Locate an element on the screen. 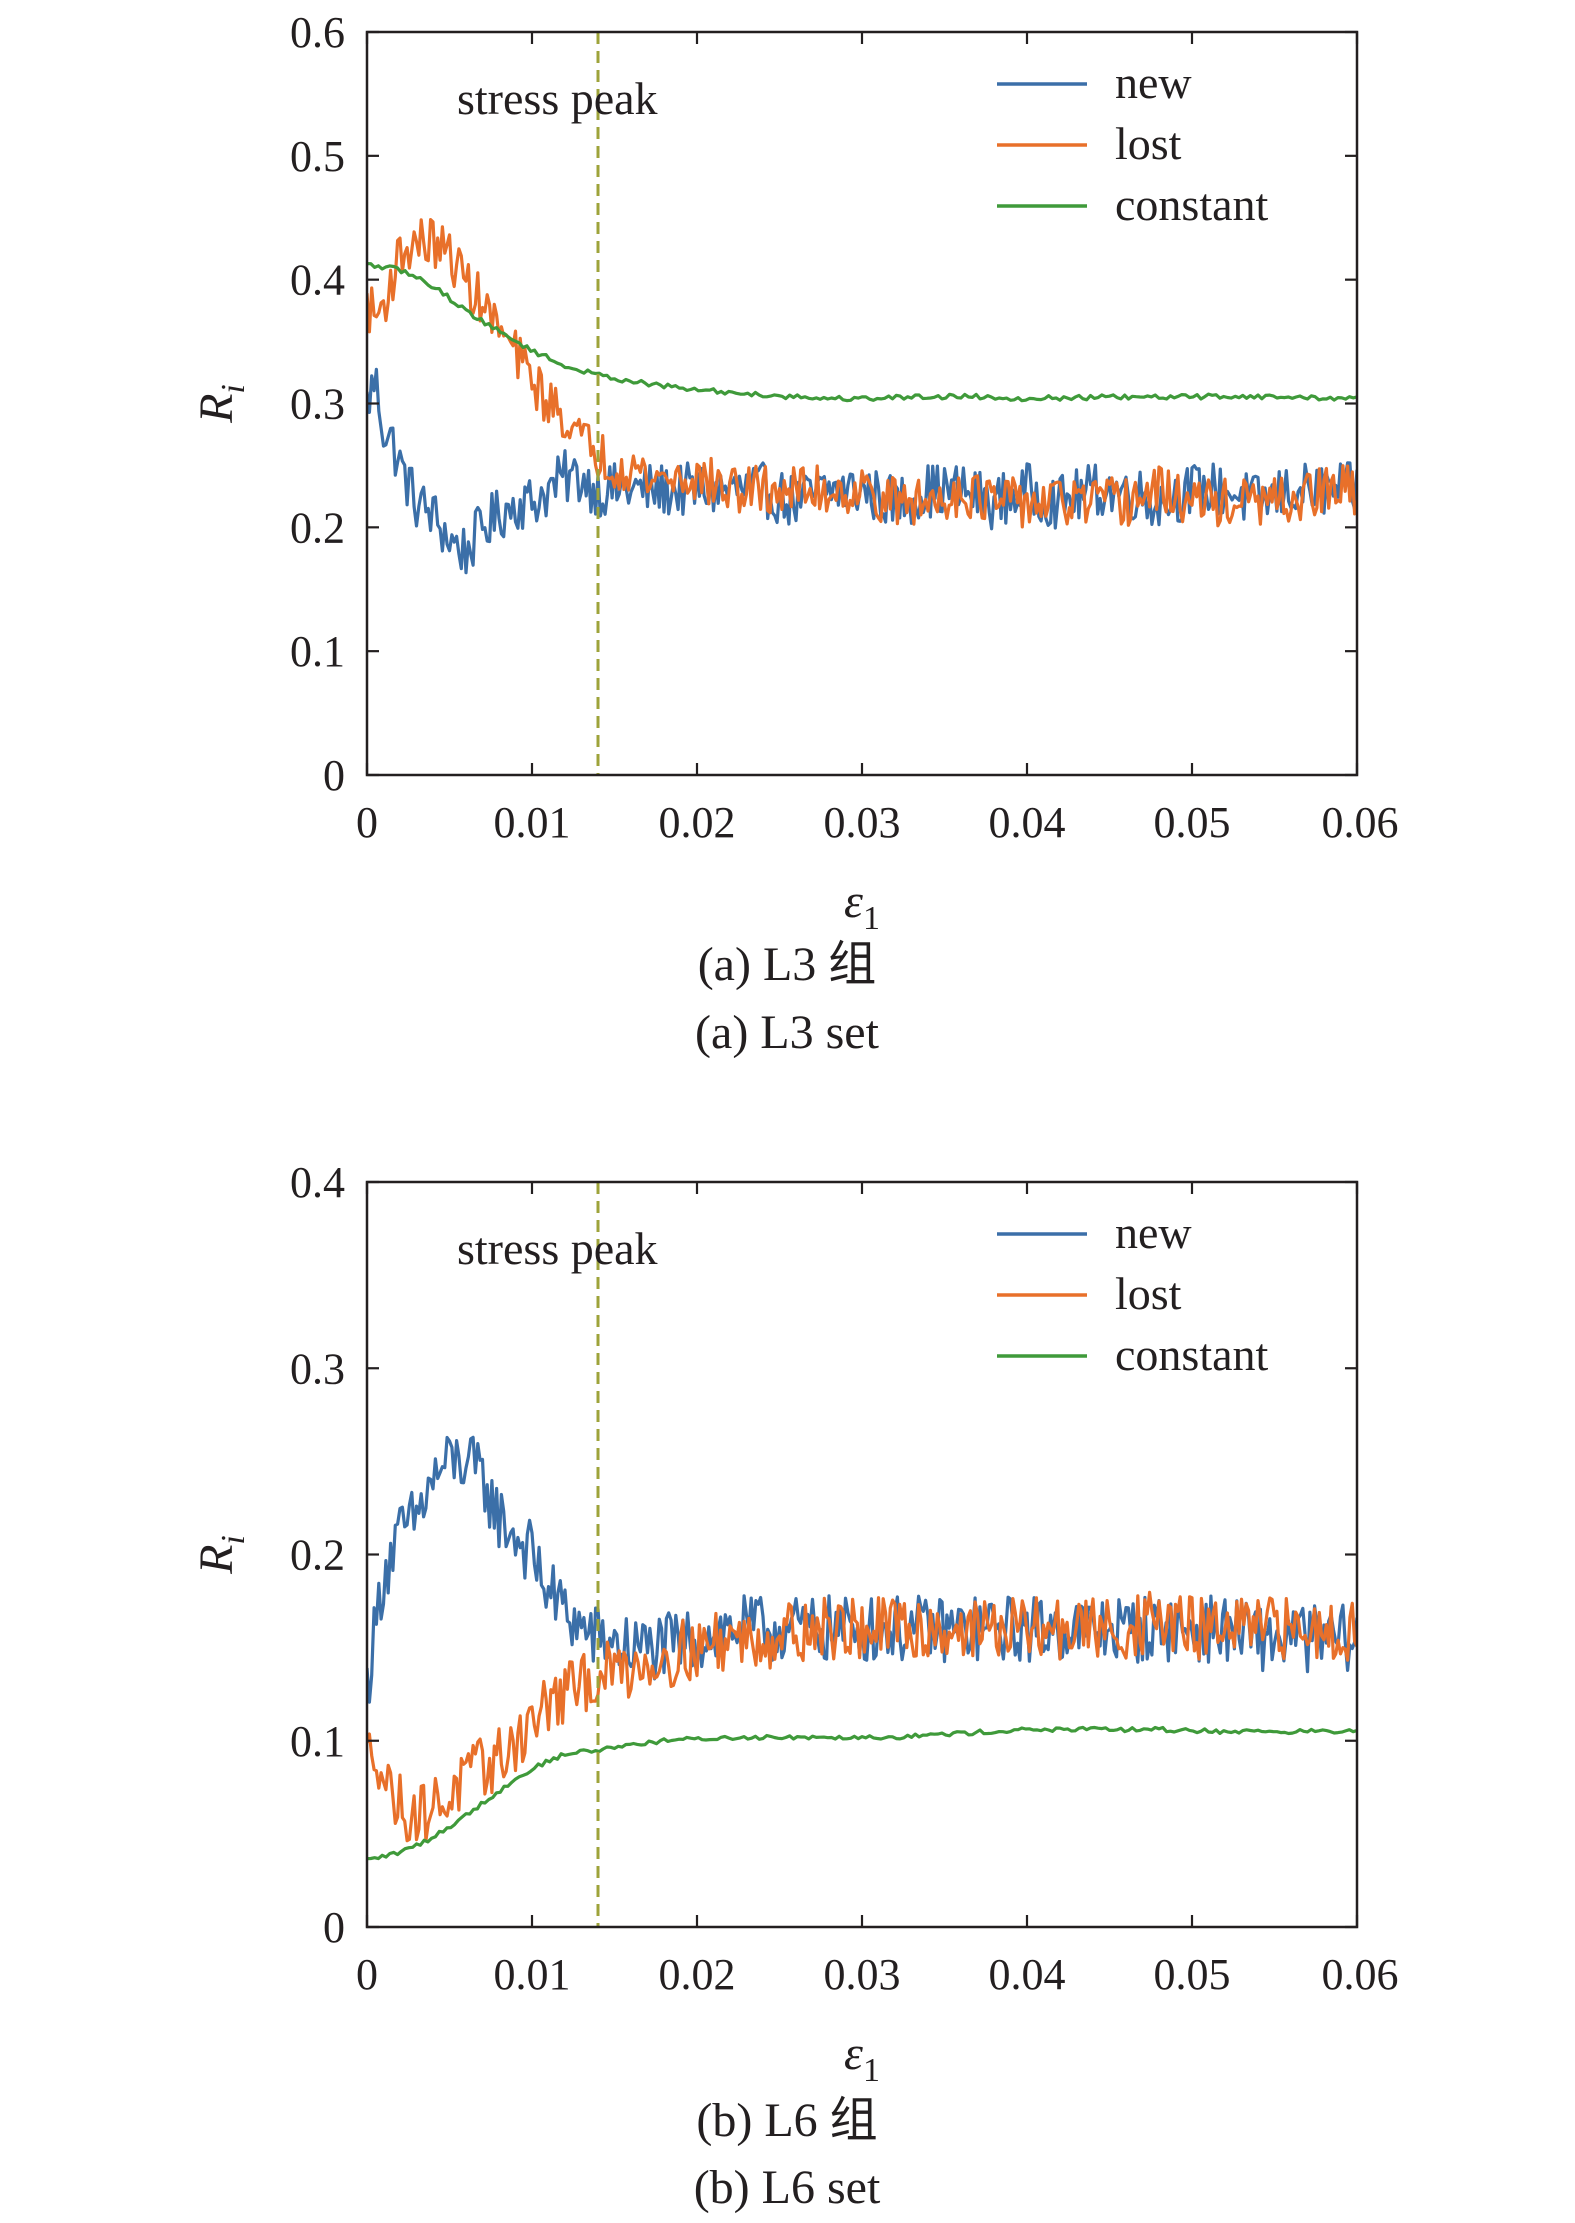  y-tick-label: 0.5 is located at coordinates (317, 156).